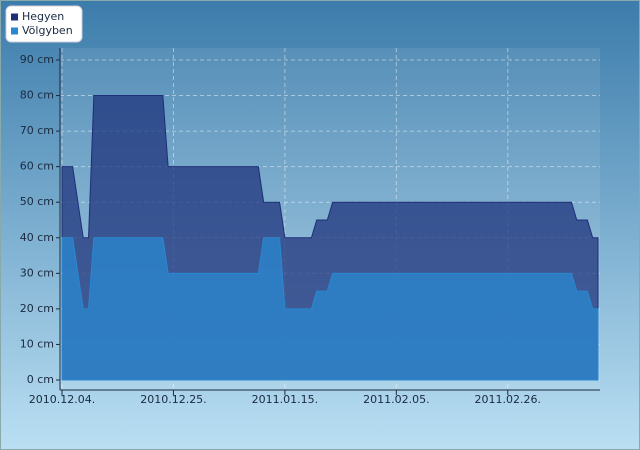 The image size is (640, 450). I want to click on y-tick-label: 50 cm, so click(37, 201).